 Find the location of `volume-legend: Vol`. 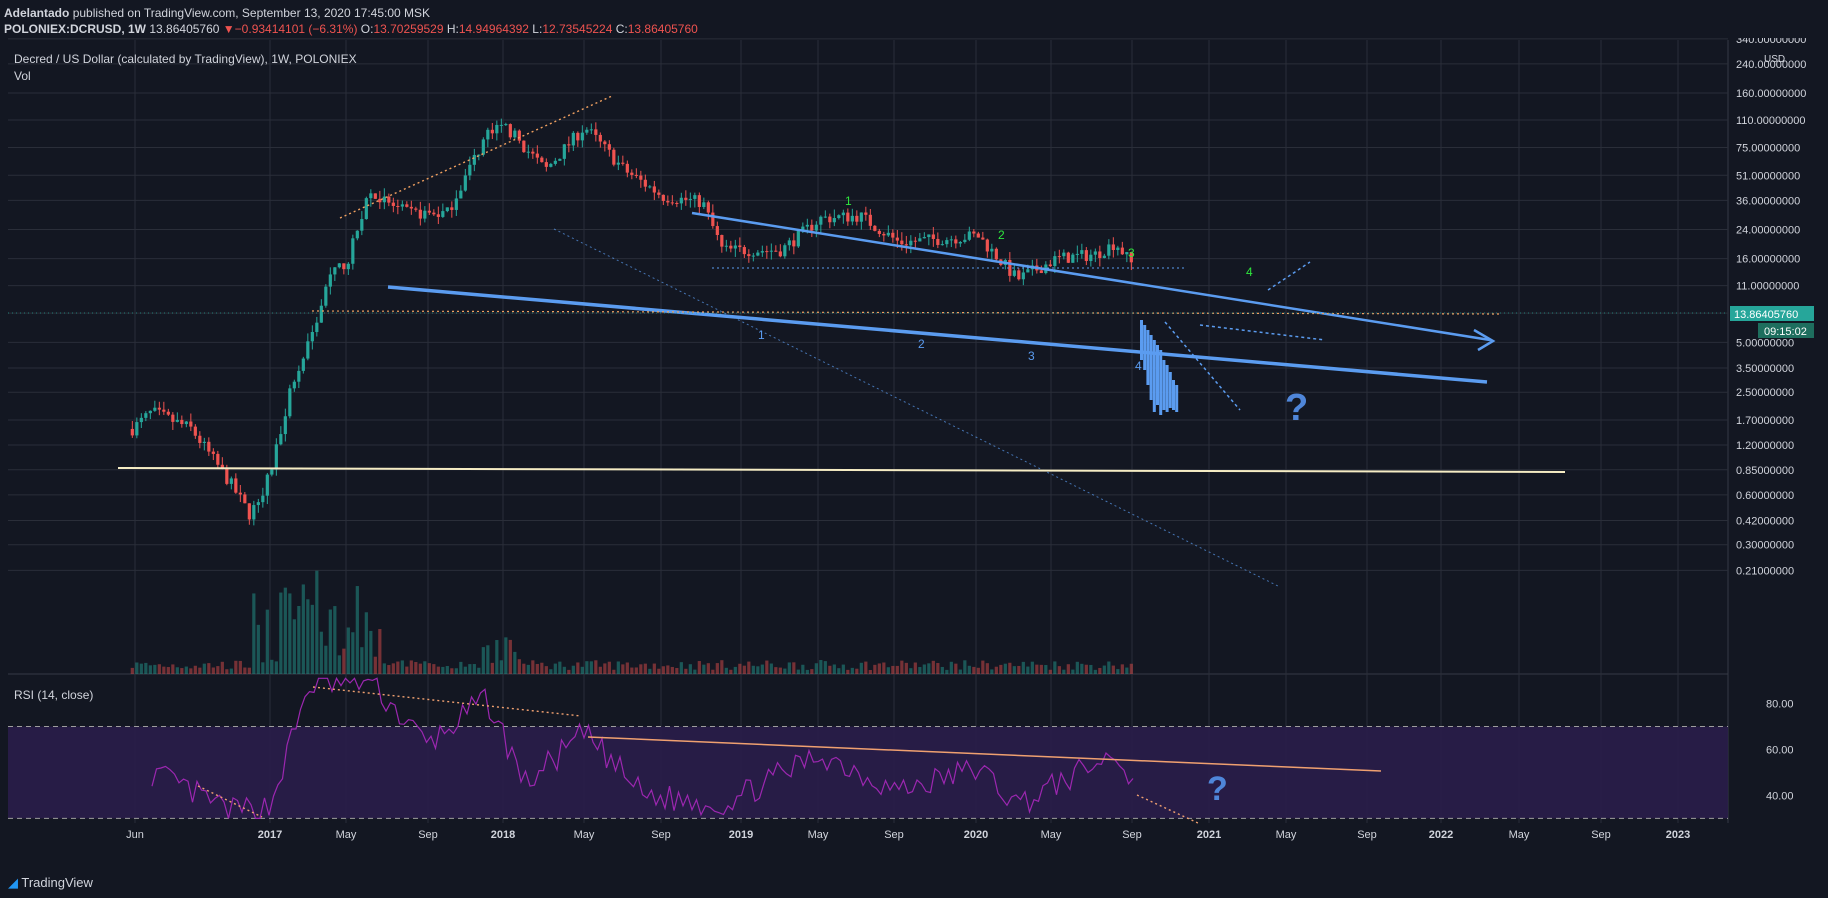

volume-legend: Vol is located at coordinates (22, 76).